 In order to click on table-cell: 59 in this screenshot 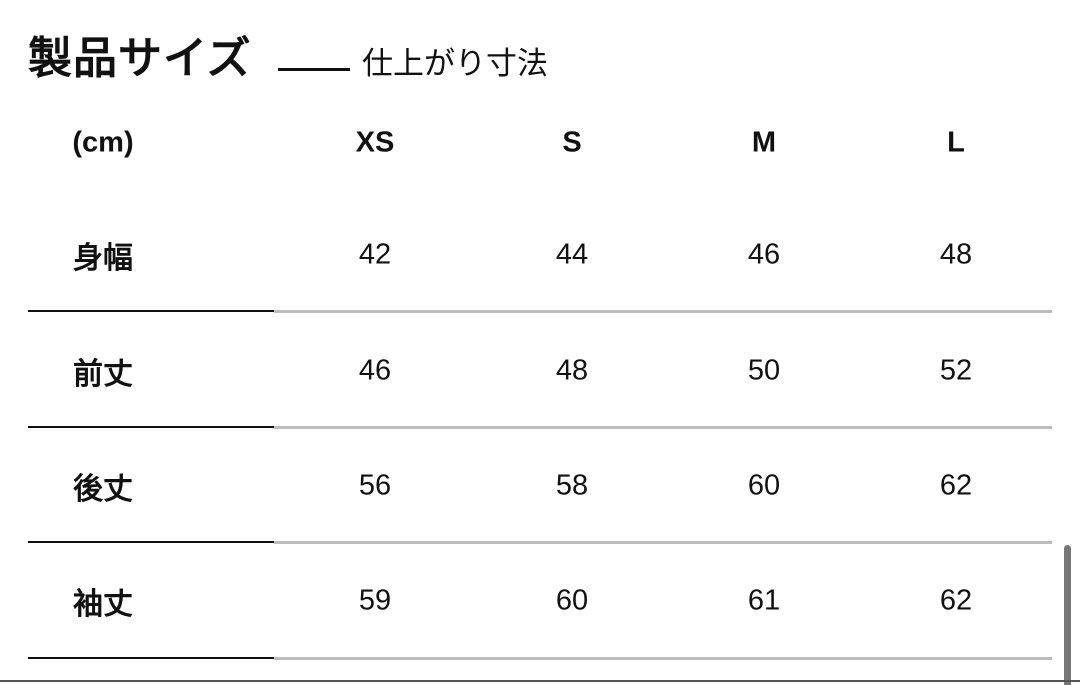, I will do `click(375, 600)`.